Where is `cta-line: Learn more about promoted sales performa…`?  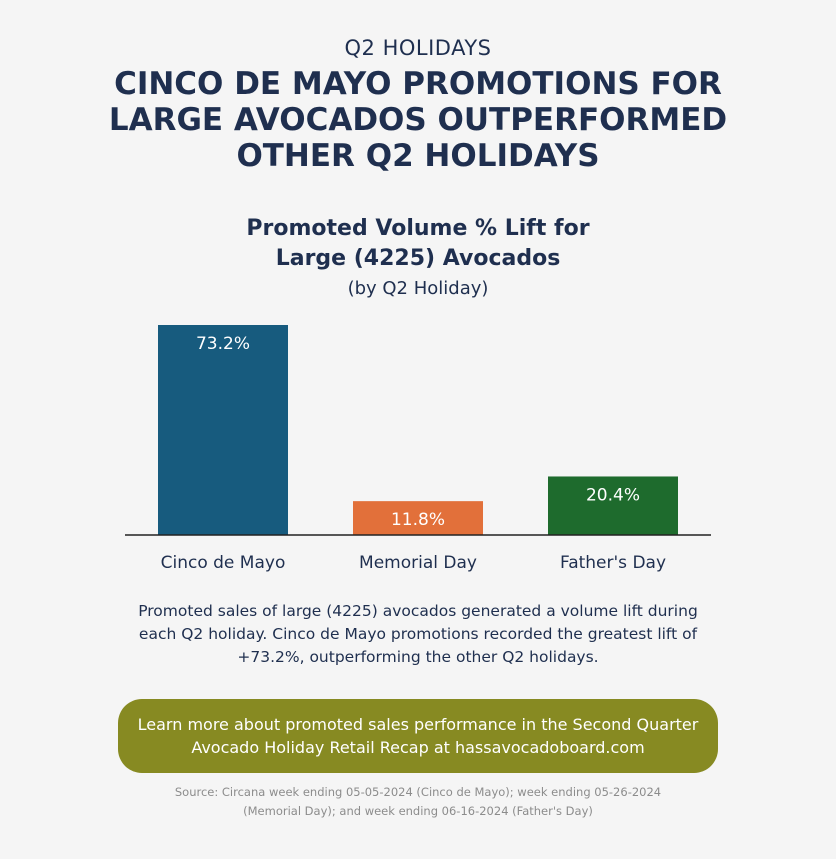 cta-line: Learn more about promoted sales performa… is located at coordinates (418, 724).